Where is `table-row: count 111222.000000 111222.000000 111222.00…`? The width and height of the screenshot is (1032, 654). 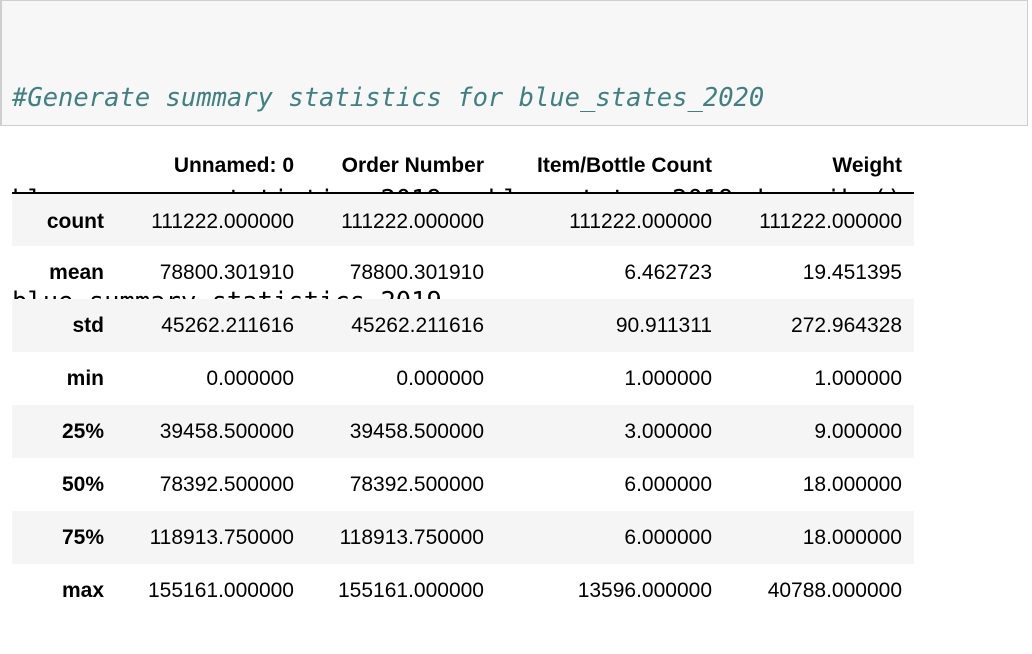 table-row: count 111222.000000 111222.000000 111222.00… is located at coordinates (463, 219).